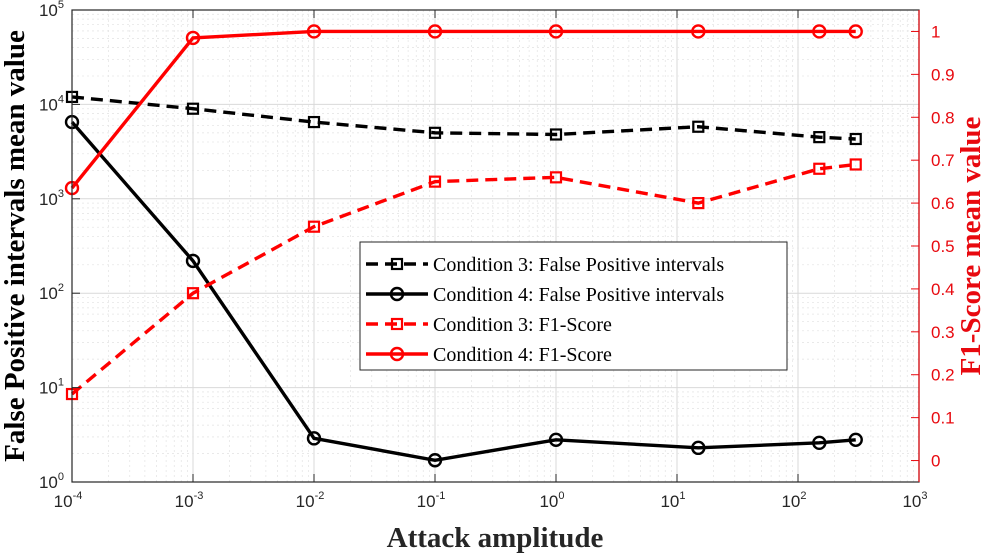 The width and height of the screenshot is (996, 555). Describe the element at coordinates (522, 355) in the screenshot. I see `legend-label: Condition 4: F1-Score` at that location.